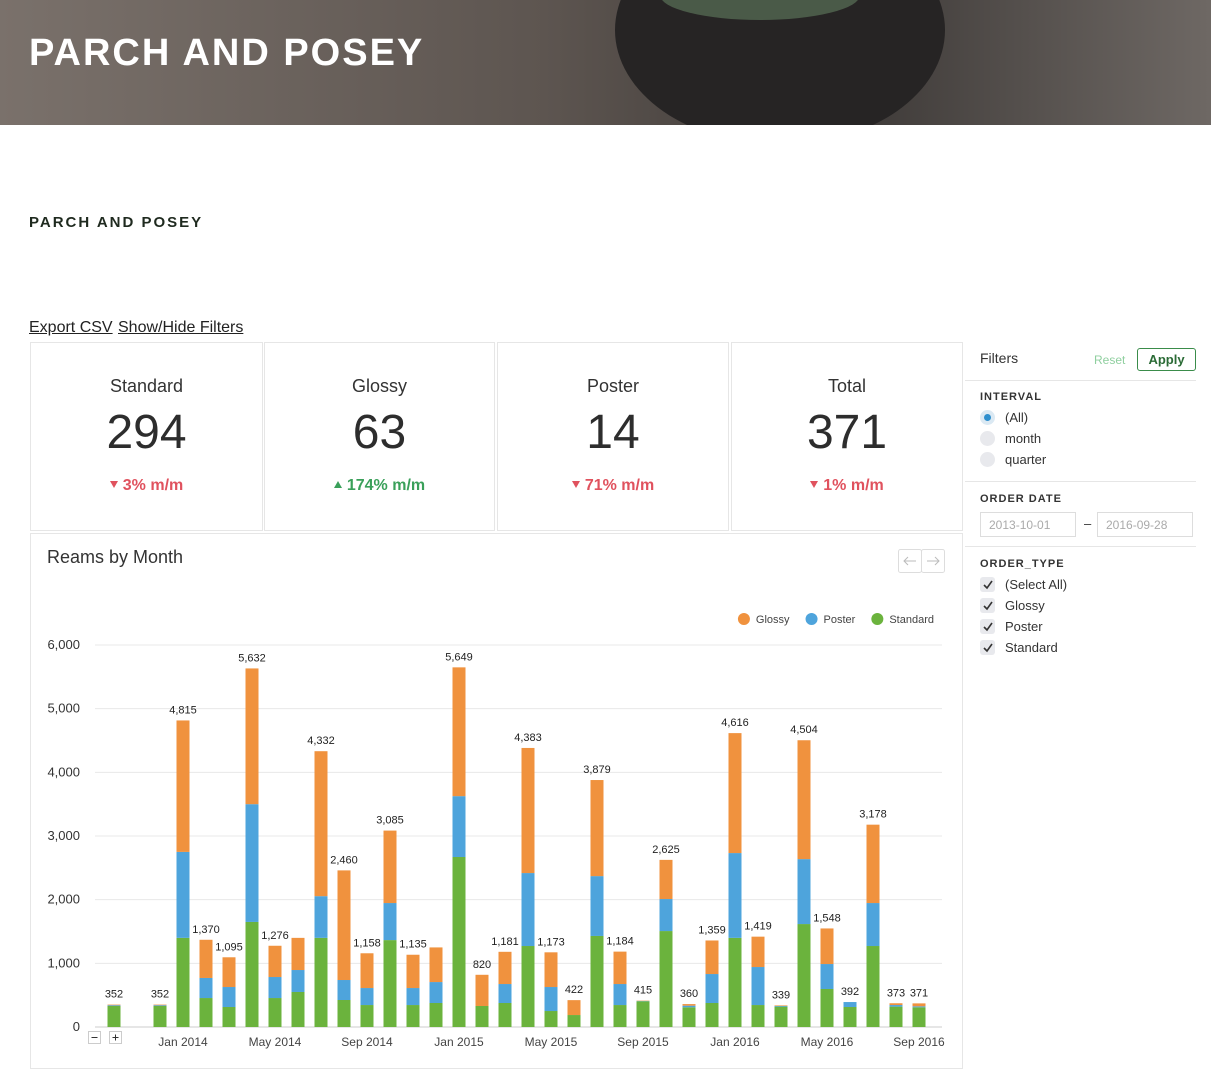  I want to click on kpi-value: 371, so click(847, 432).